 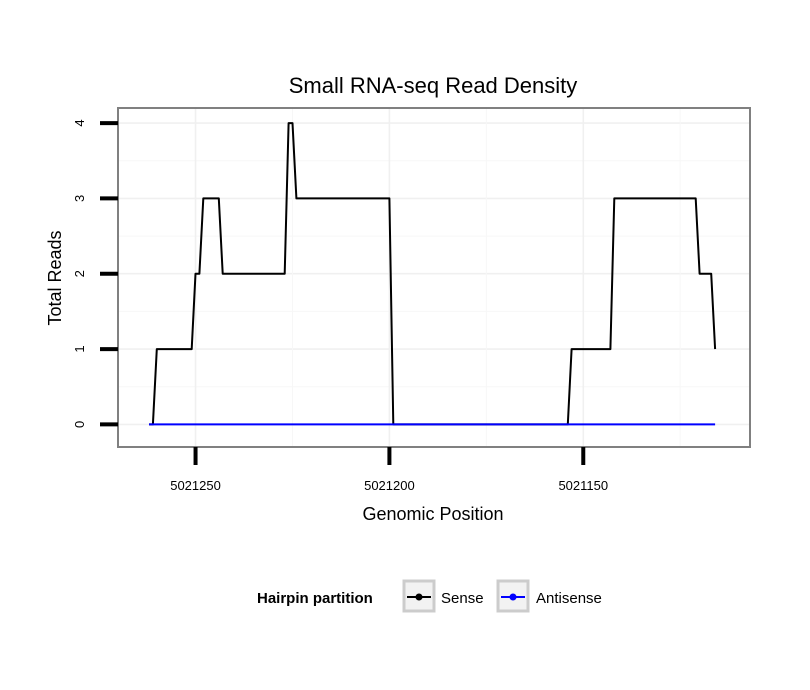 What do you see at coordinates (55, 277) in the screenshot?
I see `y-axis-title: Total Reads` at bounding box center [55, 277].